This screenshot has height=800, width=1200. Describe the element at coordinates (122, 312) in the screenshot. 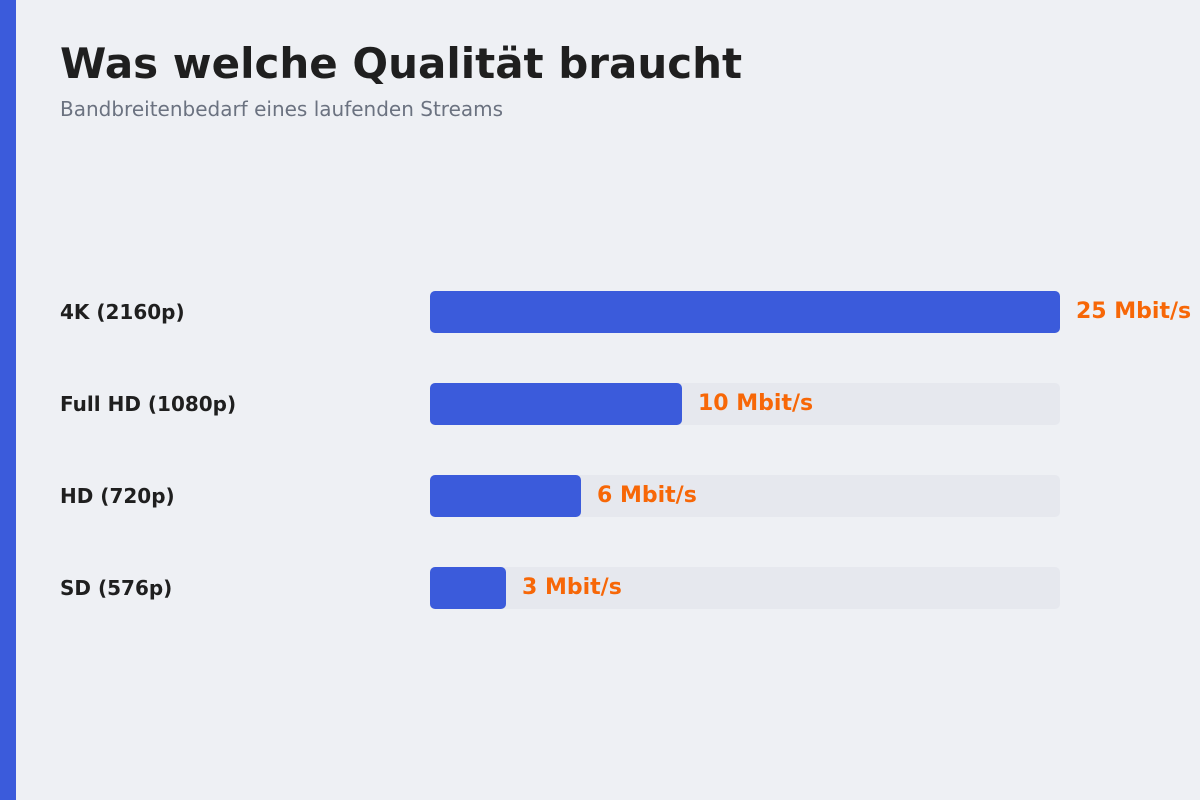

I see `category-label: 4K (2160p)` at that location.